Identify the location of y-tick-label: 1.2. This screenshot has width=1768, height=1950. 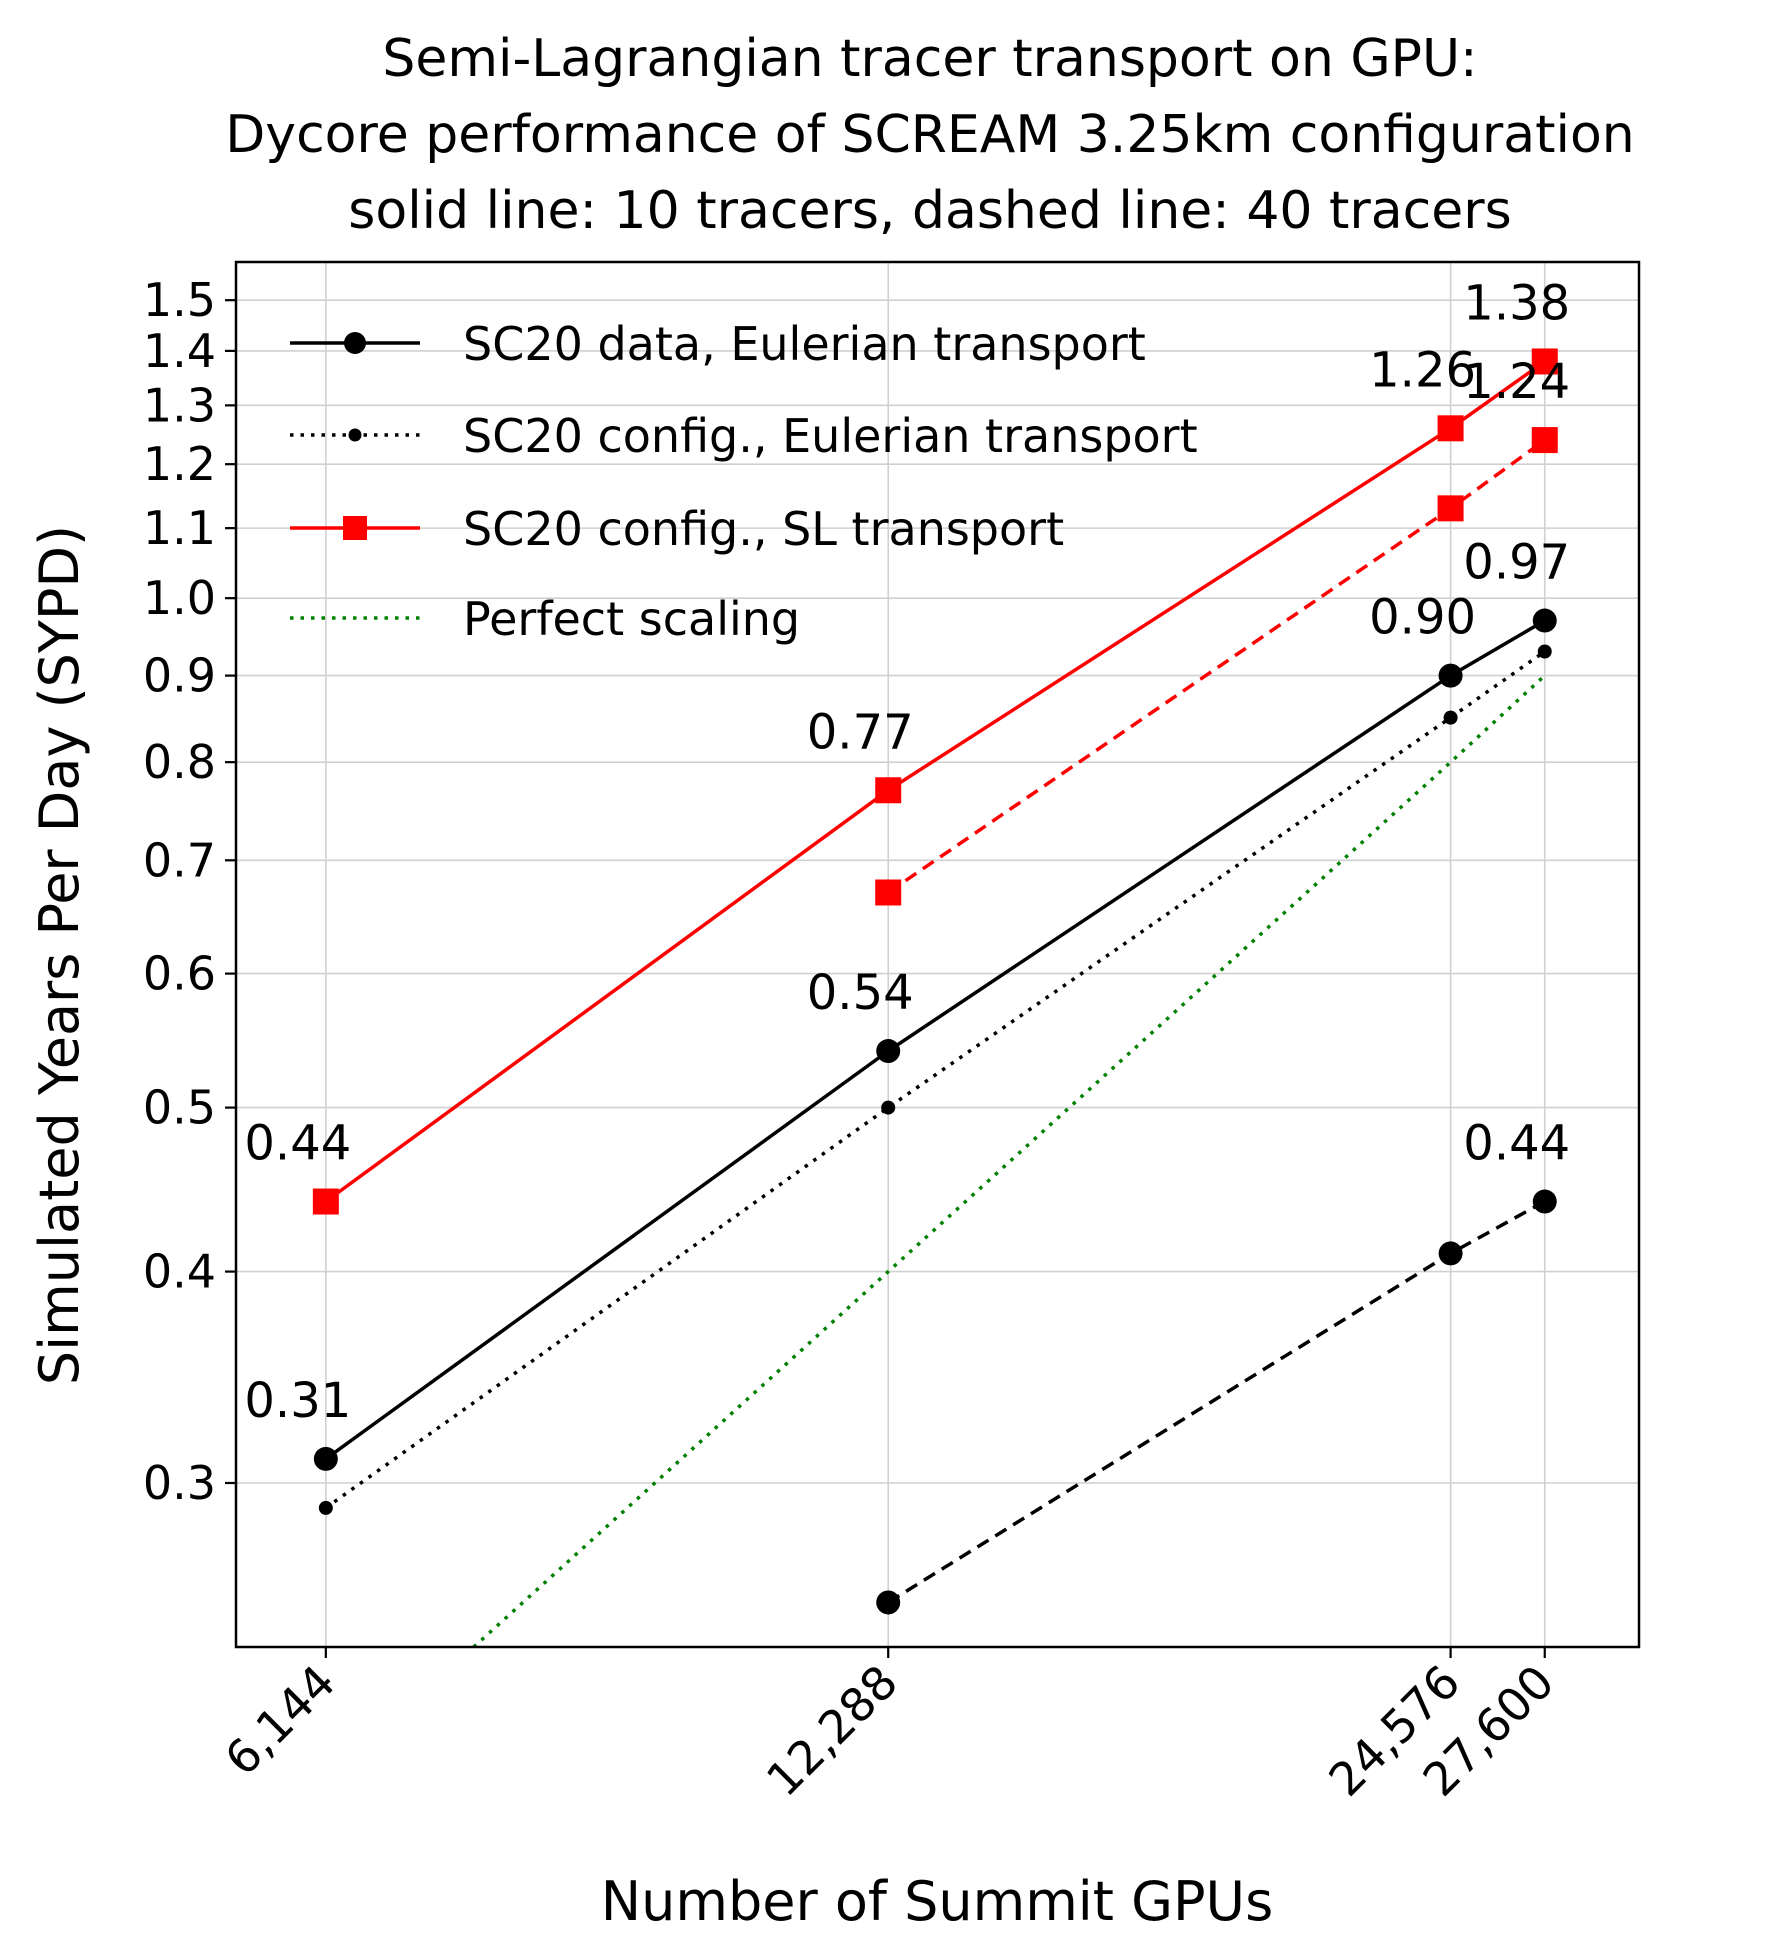
(179, 464).